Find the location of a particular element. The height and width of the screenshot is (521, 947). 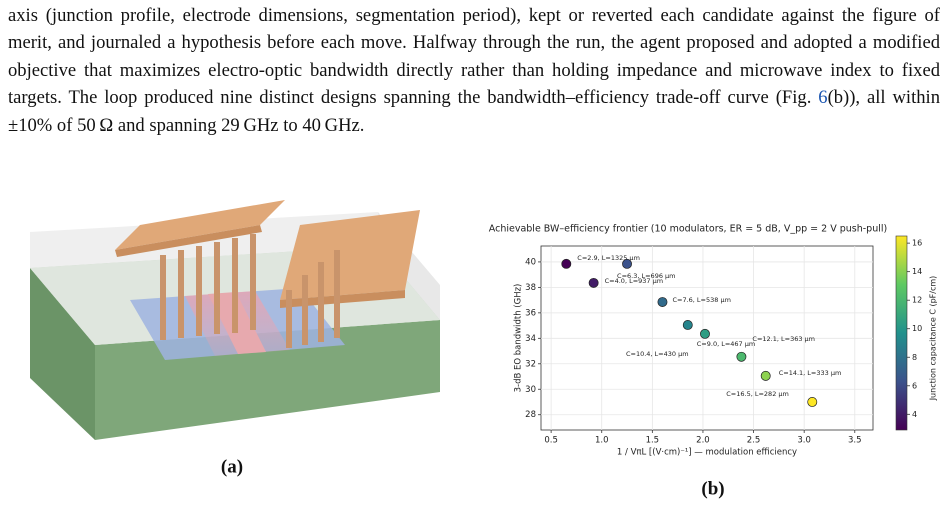

y-tick-label: 36 is located at coordinates (530, 313).